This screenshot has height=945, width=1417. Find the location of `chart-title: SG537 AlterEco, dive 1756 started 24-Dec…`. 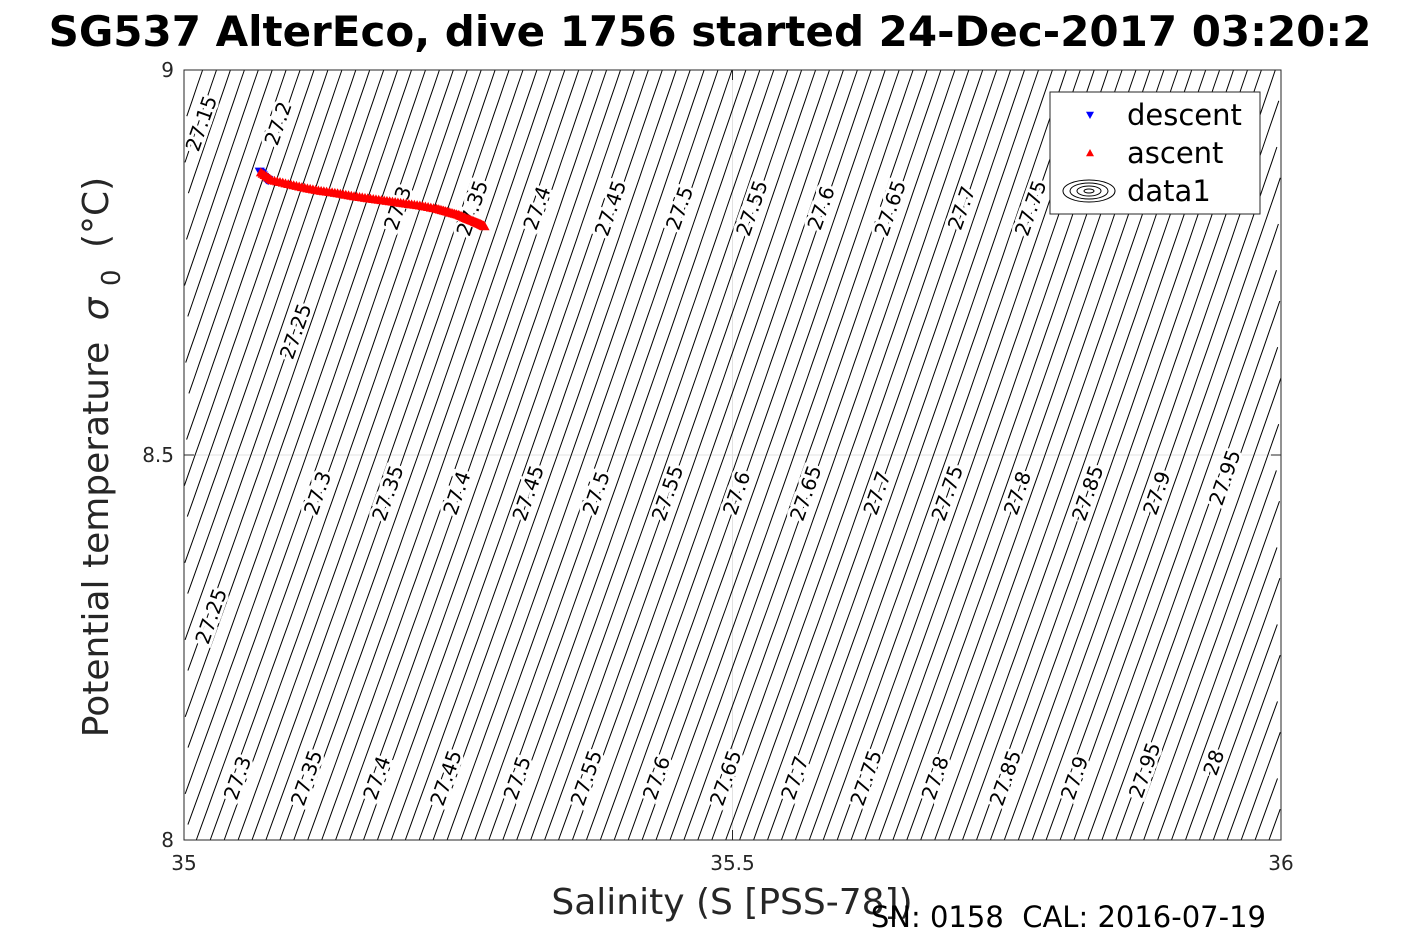

chart-title: SG537 AlterEco, dive 1756 started 24-Dec… is located at coordinates (710, 31).